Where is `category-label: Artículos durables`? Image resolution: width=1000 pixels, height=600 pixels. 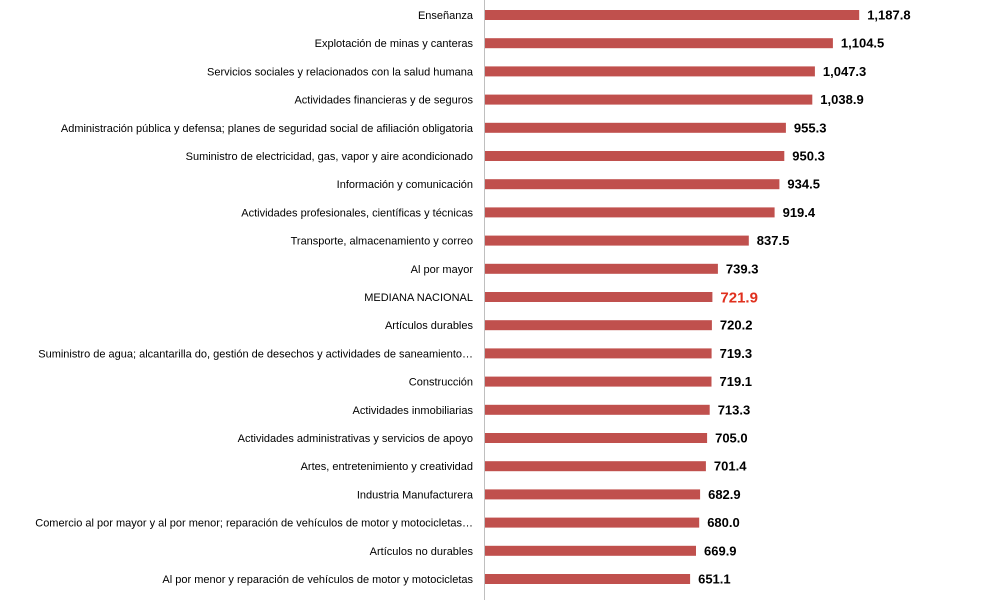 category-label: Artículos durables is located at coordinates (429, 326).